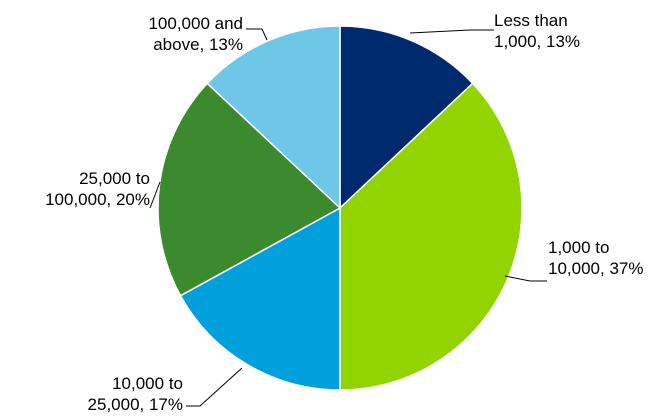 This screenshot has height=417, width=669. Describe the element at coordinates (537, 41) in the screenshot. I see `slice-label-line: 1,000, 13%` at that location.